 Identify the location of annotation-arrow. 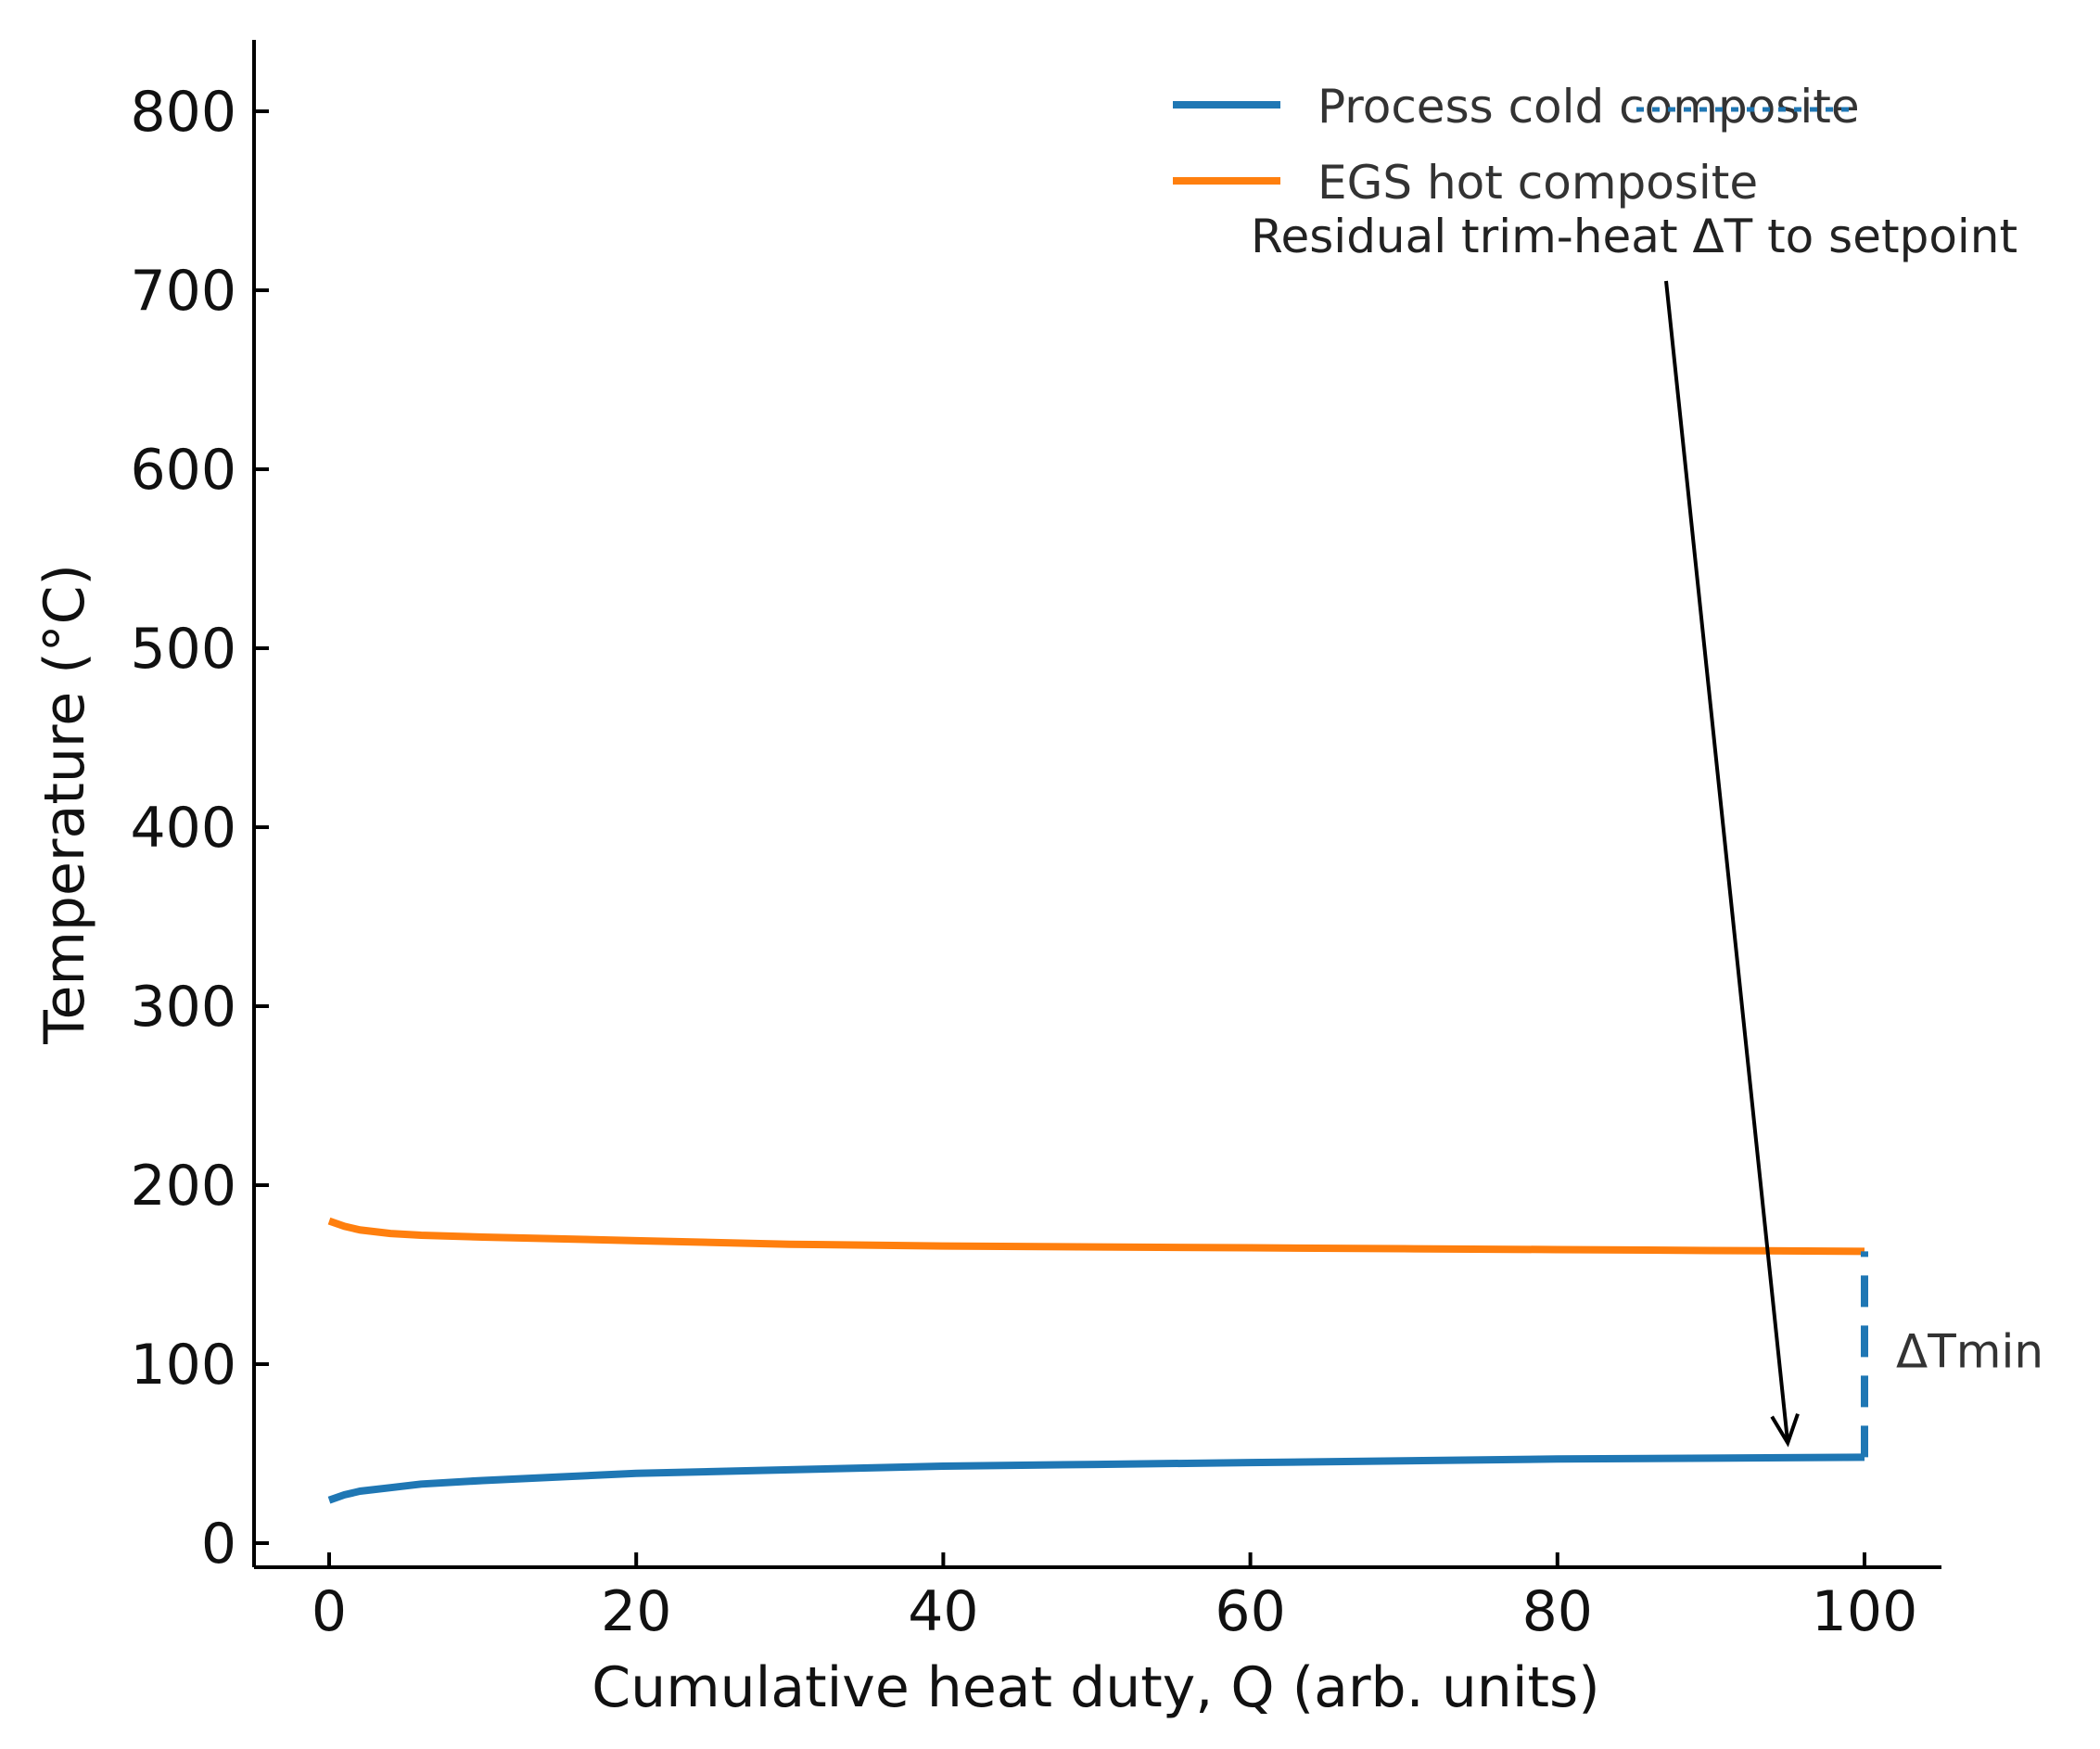
(1727, 862).